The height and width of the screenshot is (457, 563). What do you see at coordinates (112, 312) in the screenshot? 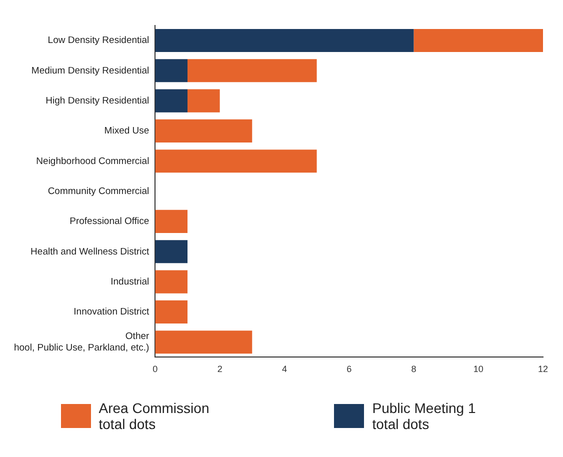
I see `y-tick-label: Innovation District` at bounding box center [112, 312].